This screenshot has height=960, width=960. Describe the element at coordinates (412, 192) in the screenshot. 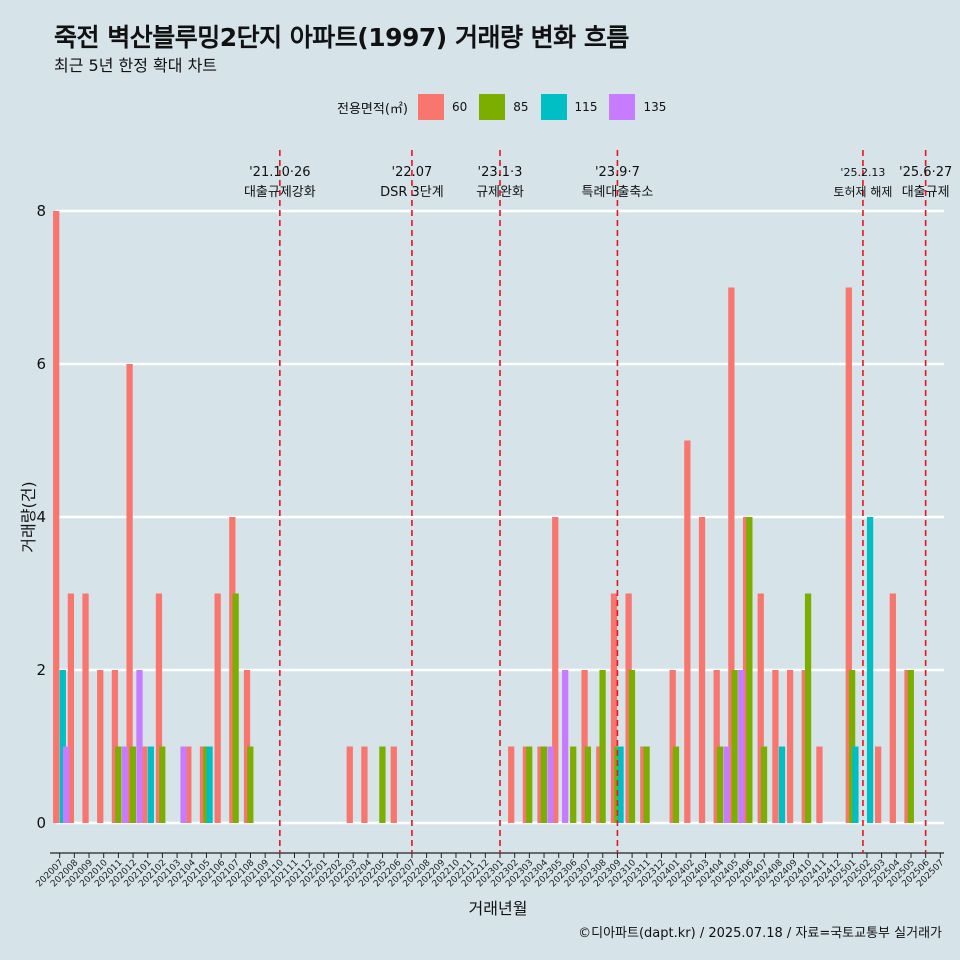

I see `annotation-label: DSR 3단계` at that location.